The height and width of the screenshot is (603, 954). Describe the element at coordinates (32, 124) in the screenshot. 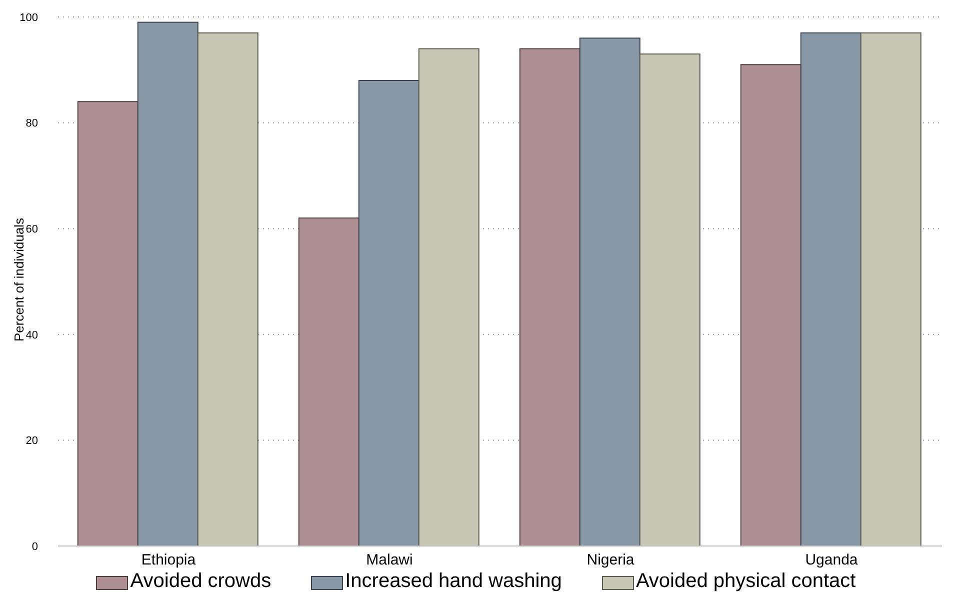

I see `y-tick-label: 80` at that location.